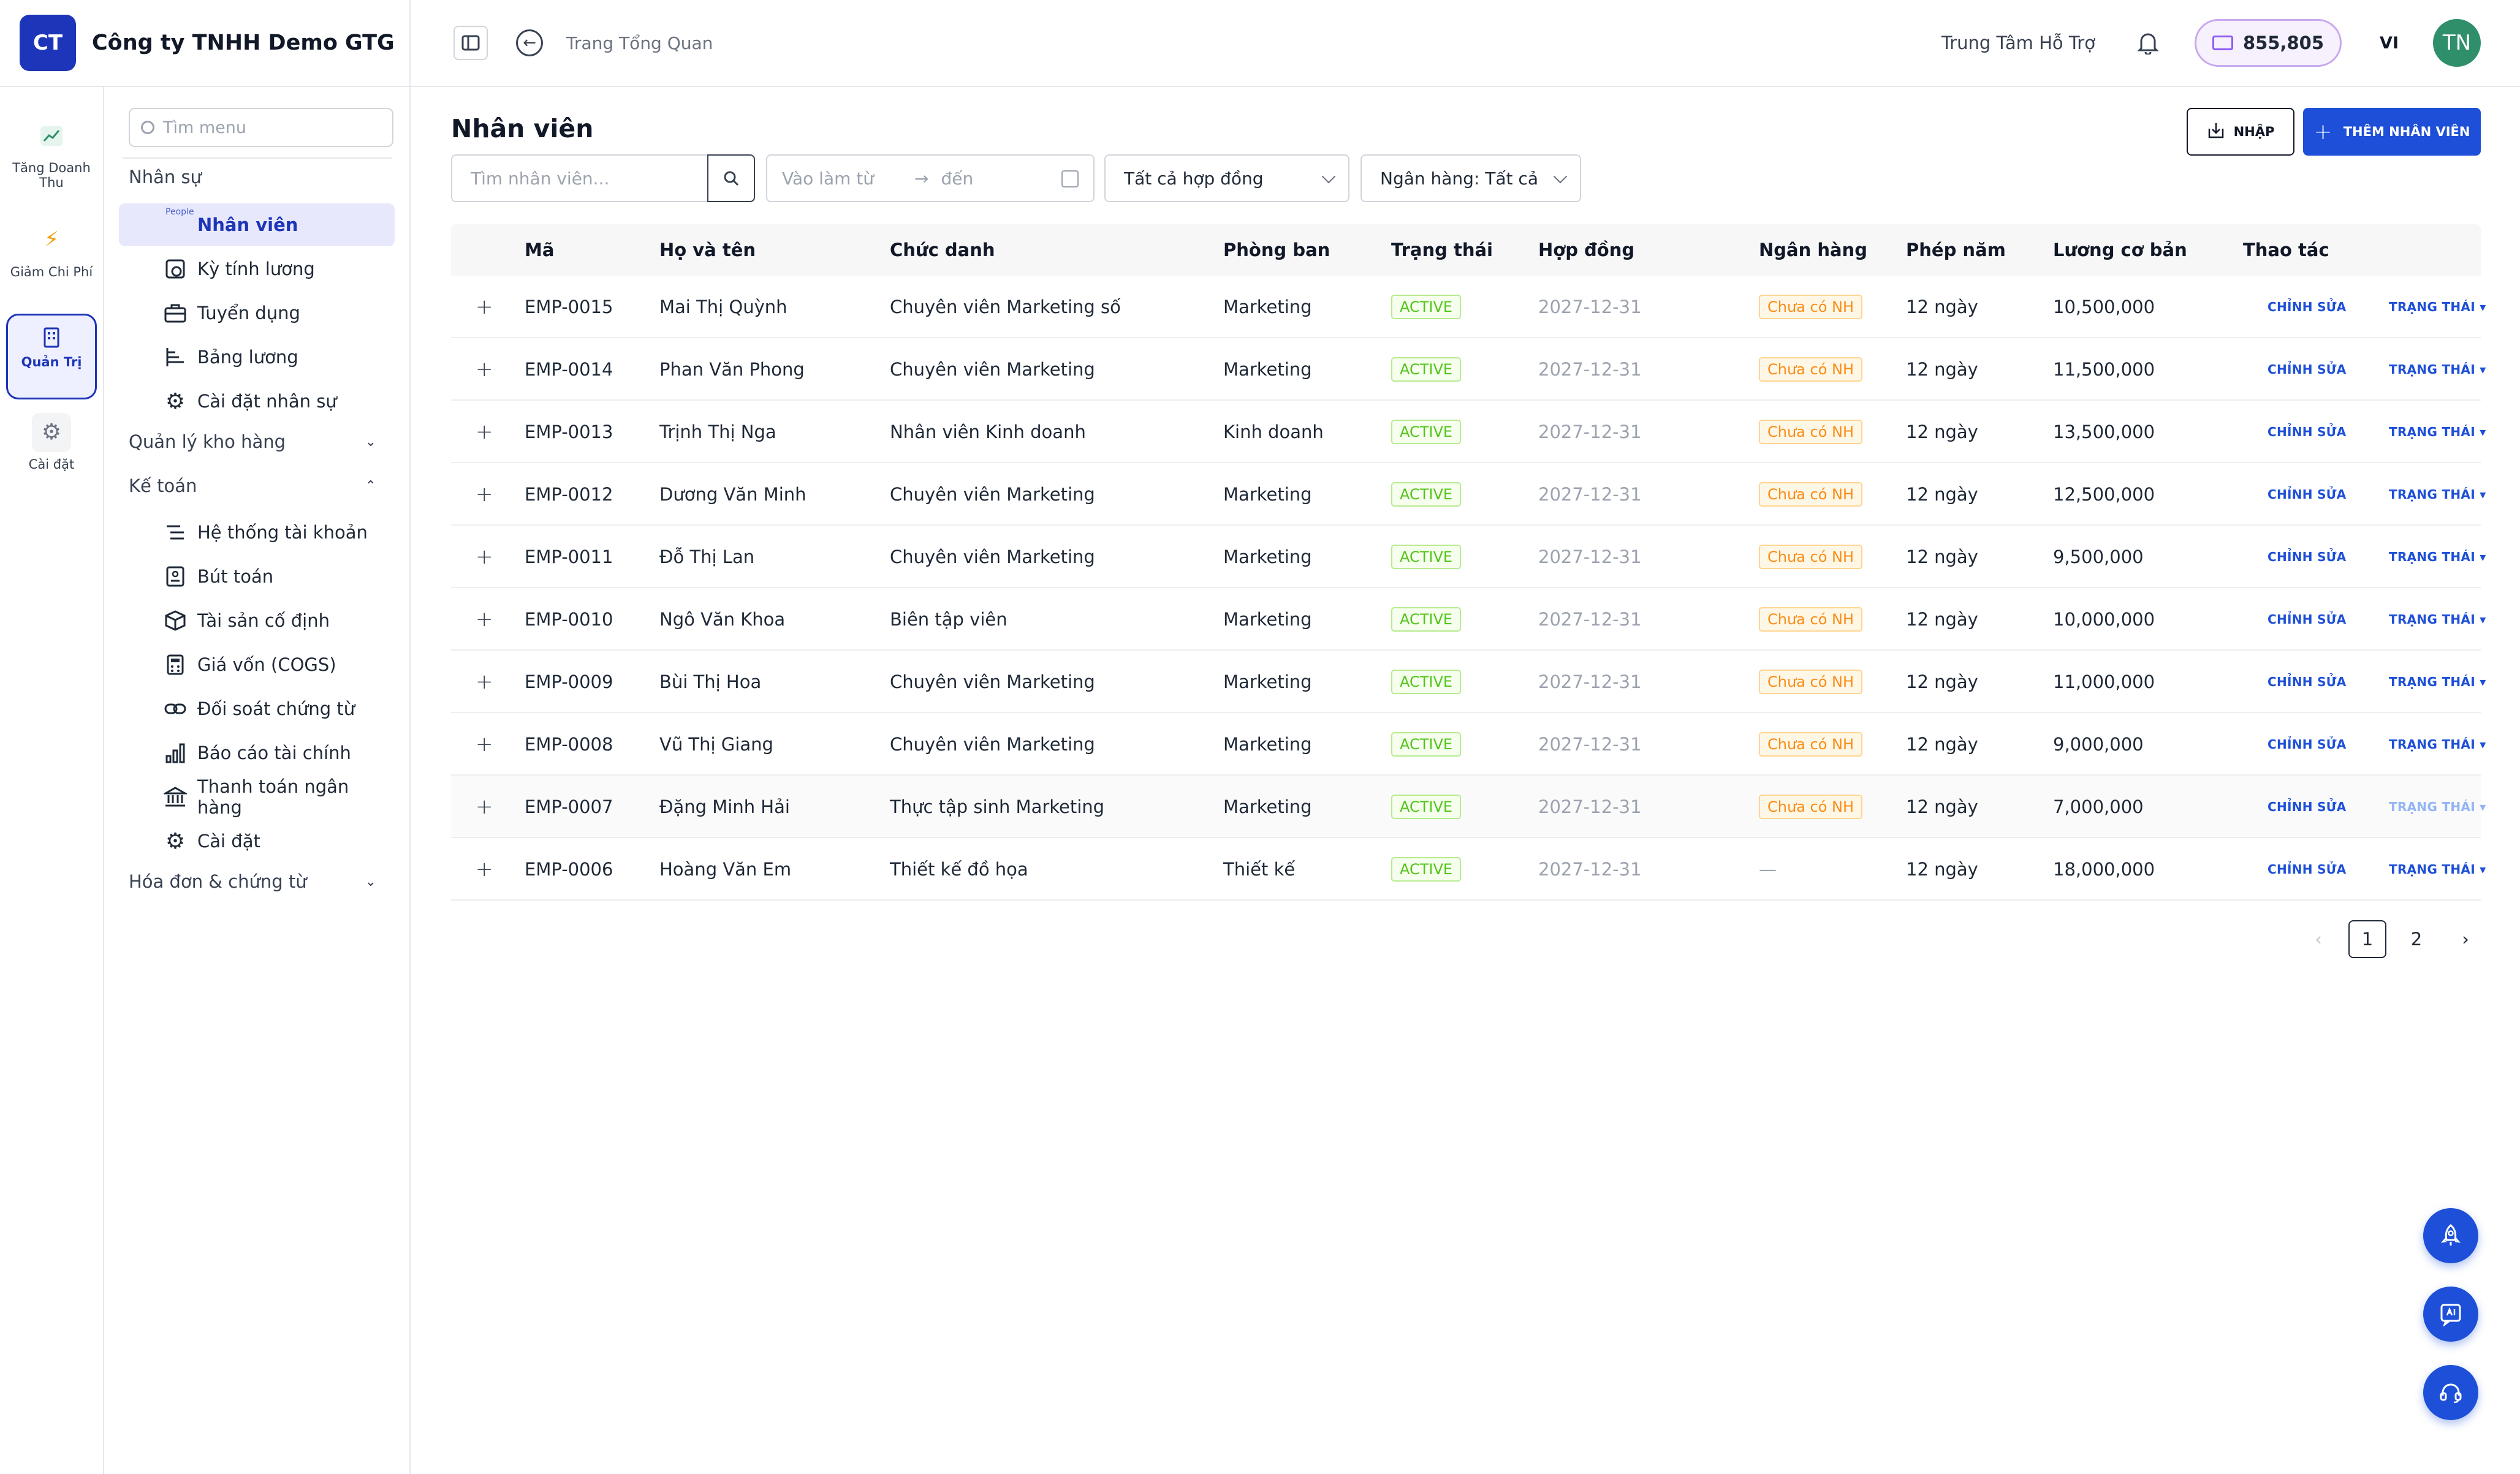 Image resolution: width=2520 pixels, height=1474 pixels. What do you see at coordinates (2367, 939) in the screenshot?
I see `page-button: 1` at bounding box center [2367, 939].